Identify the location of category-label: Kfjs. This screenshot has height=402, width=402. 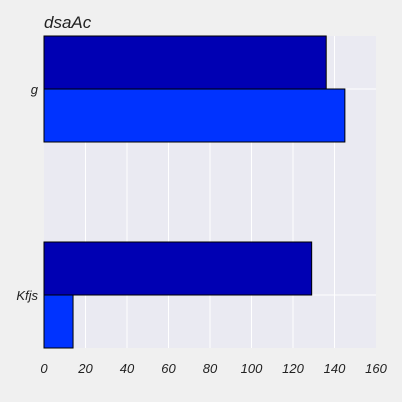
(27, 295).